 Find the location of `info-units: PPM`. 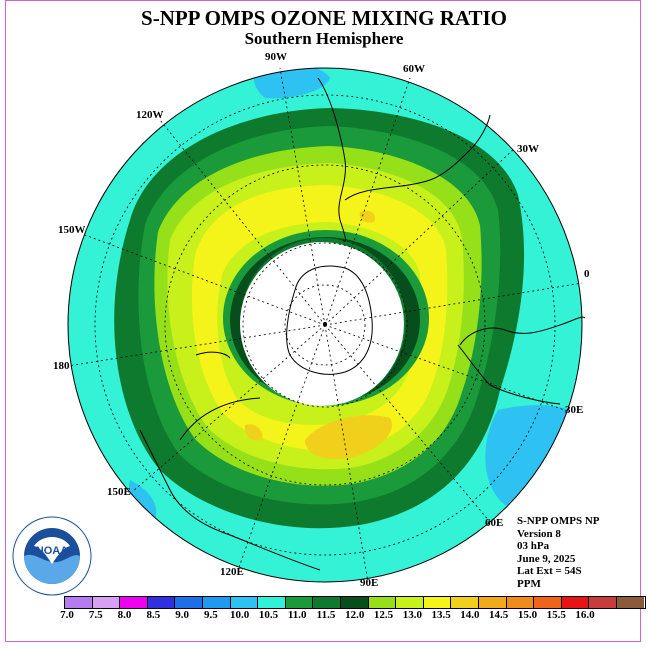

info-units: PPM is located at coordinates (529, 583).